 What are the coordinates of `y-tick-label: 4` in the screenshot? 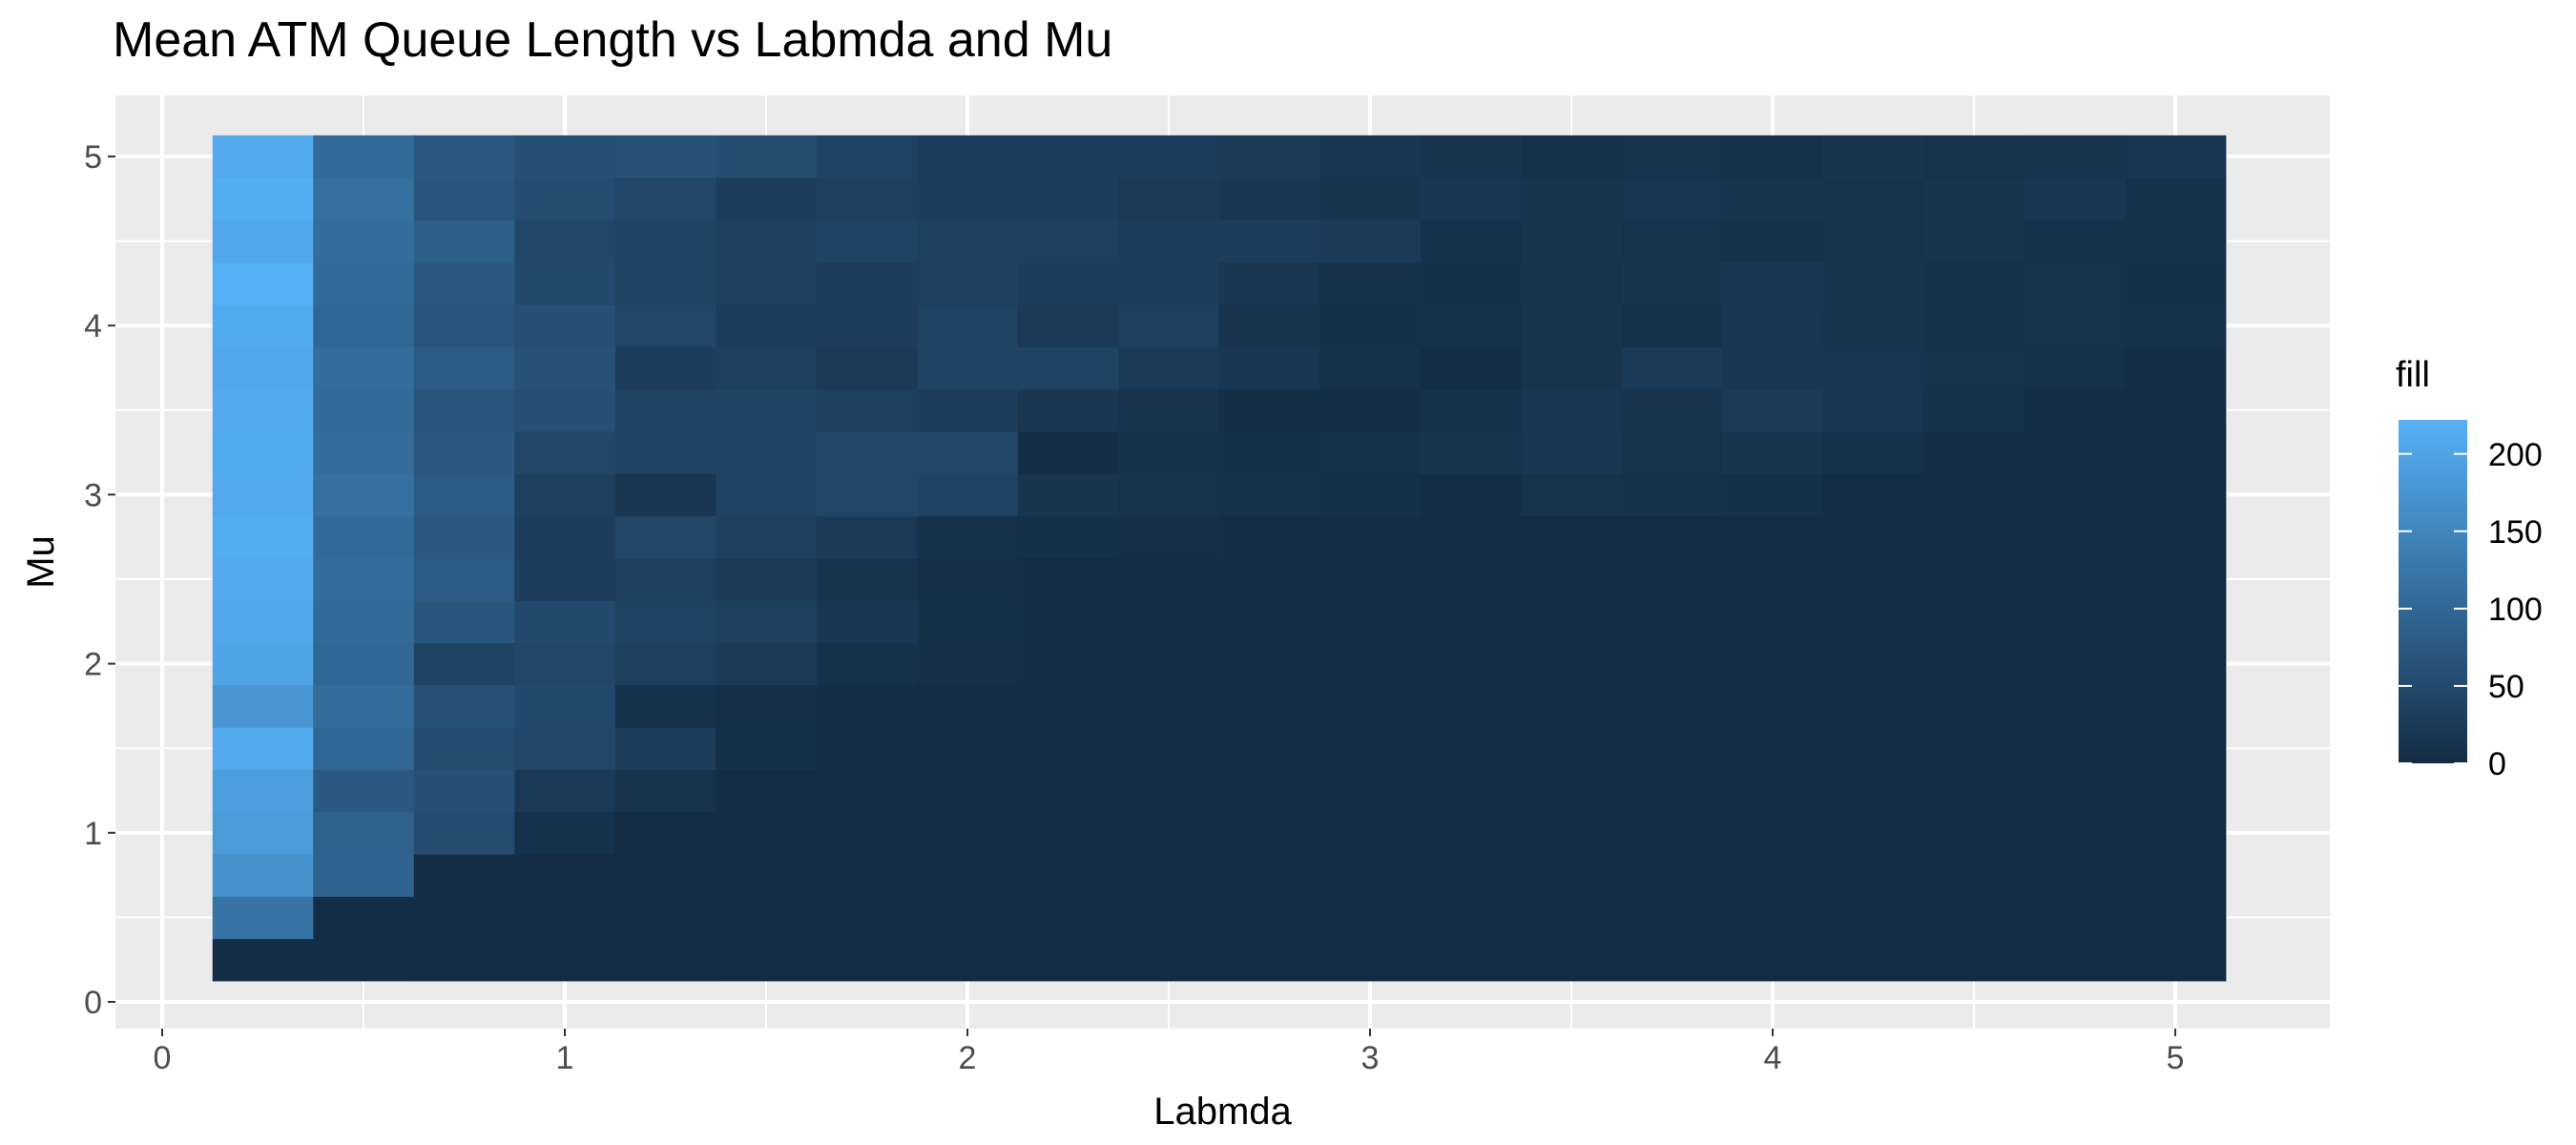 It's located at (93, 326).